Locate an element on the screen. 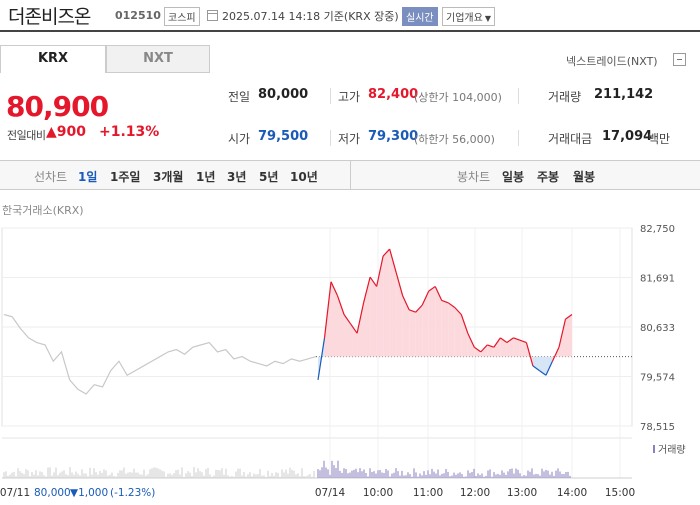 Image resolution: width=700 pixels, height=505 pixels. prev-day-change: ▼1,000 is located at coordinates (89, 493).